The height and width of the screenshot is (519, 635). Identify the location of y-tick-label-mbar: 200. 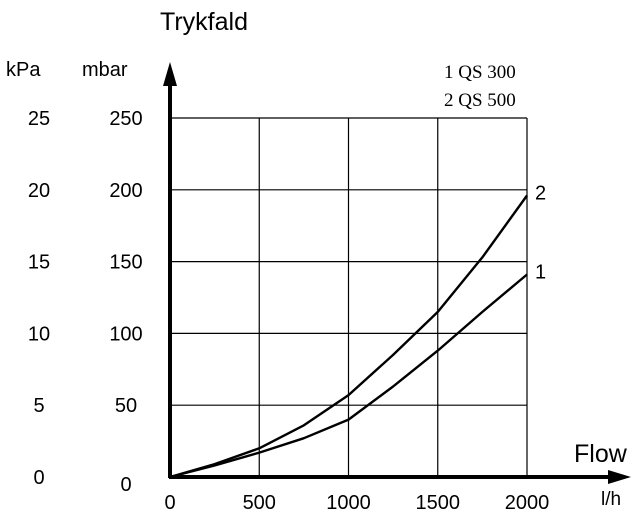
(125, 191).